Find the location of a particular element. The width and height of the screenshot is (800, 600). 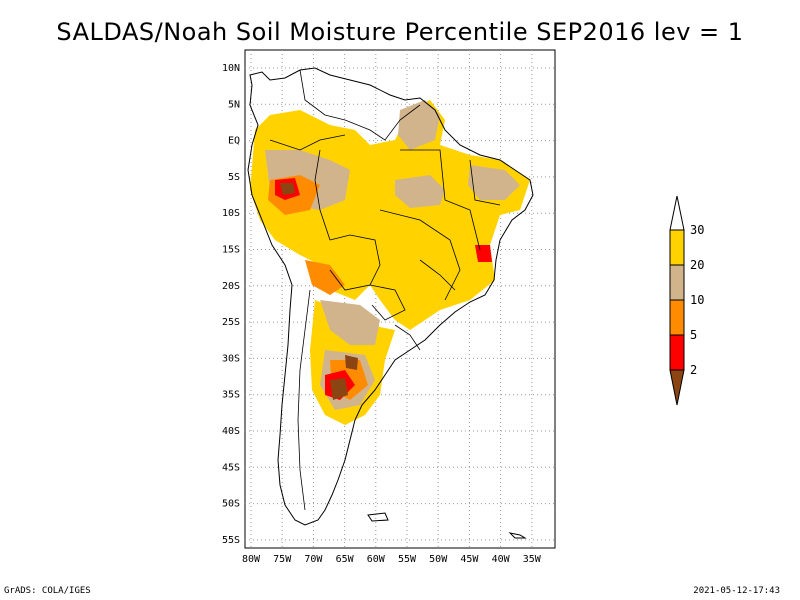

shade-10-20-northeast-coast is located at coordinates (494, 182).